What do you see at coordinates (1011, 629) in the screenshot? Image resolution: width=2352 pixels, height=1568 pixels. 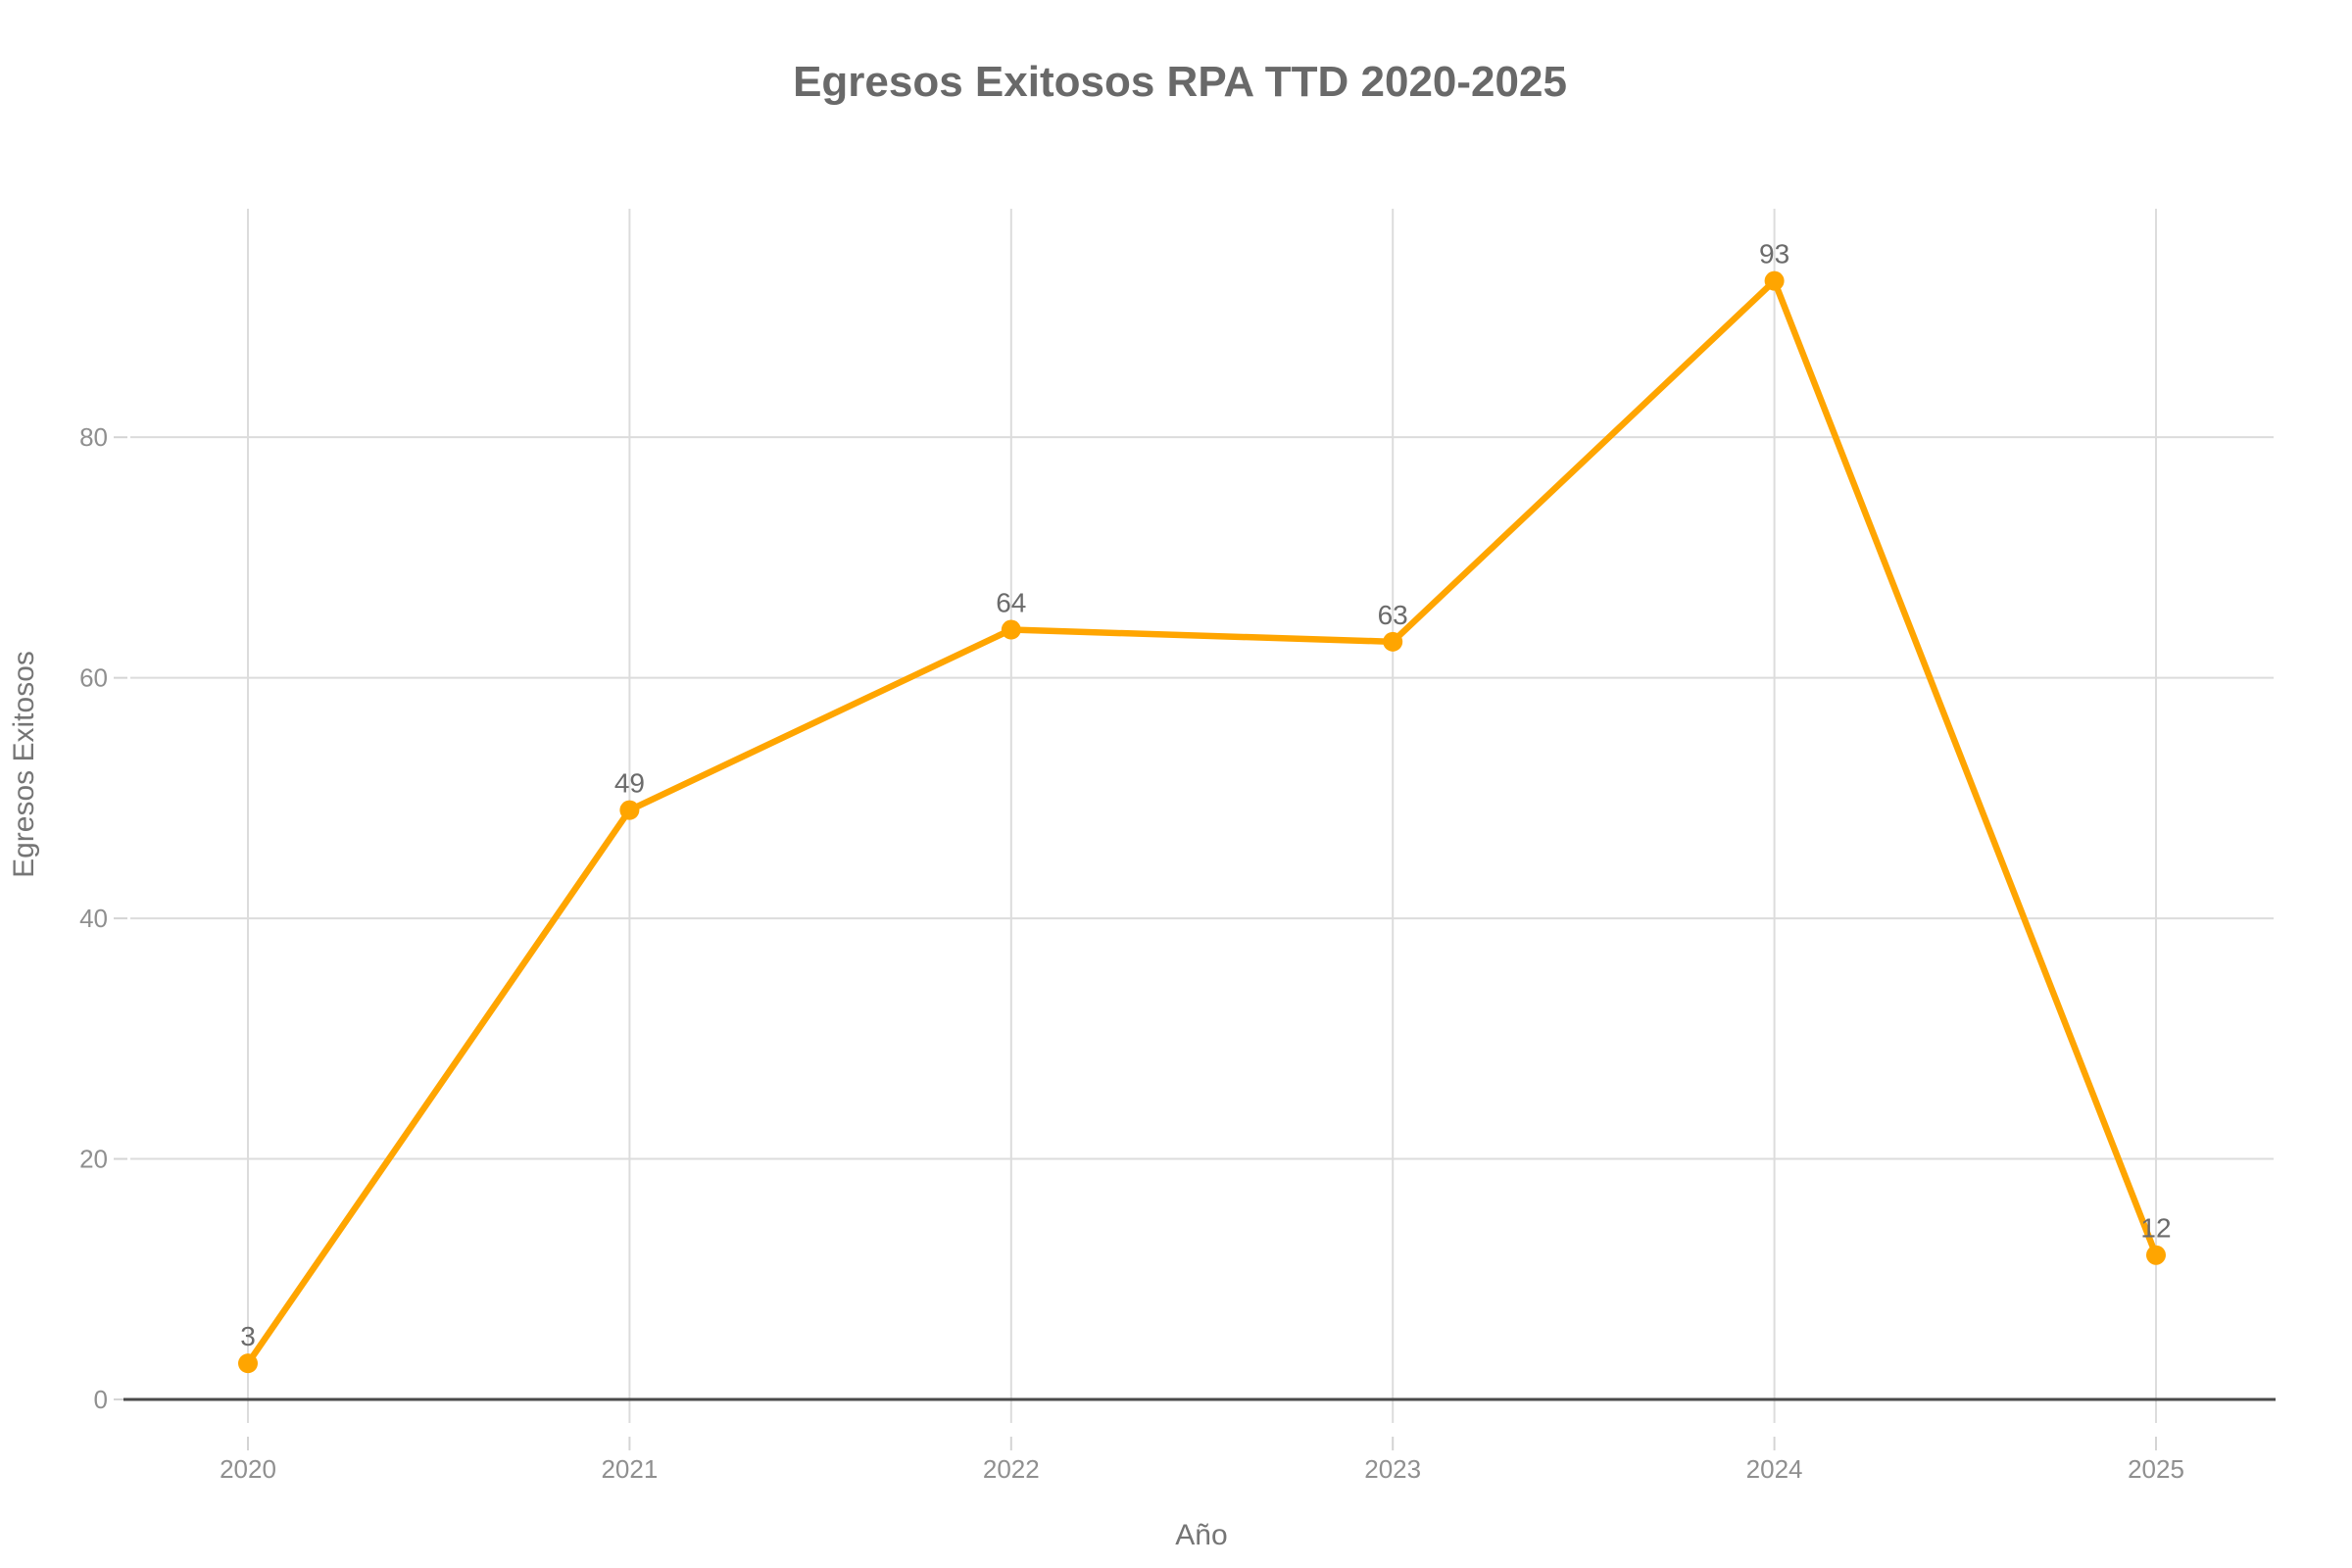 I see `data-point-2022` at bounding box center [1011, 629].